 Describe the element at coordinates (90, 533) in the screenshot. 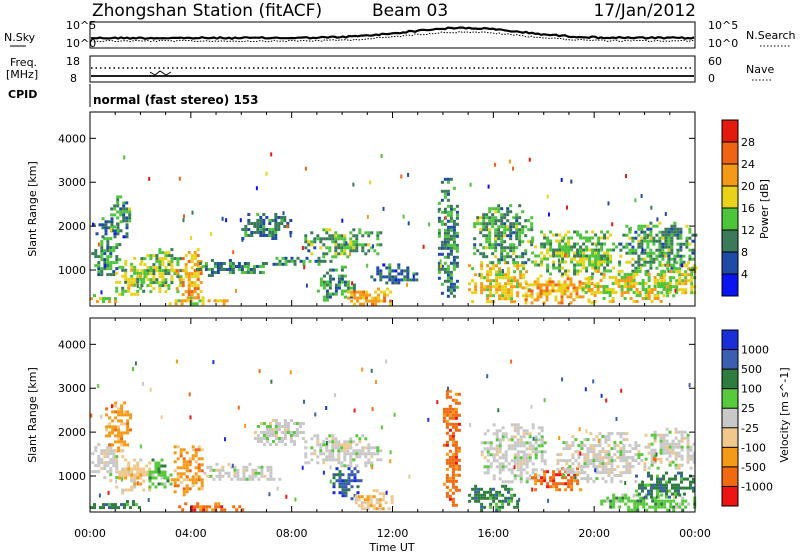

I see `x-tick-label: 00:00` at that location.